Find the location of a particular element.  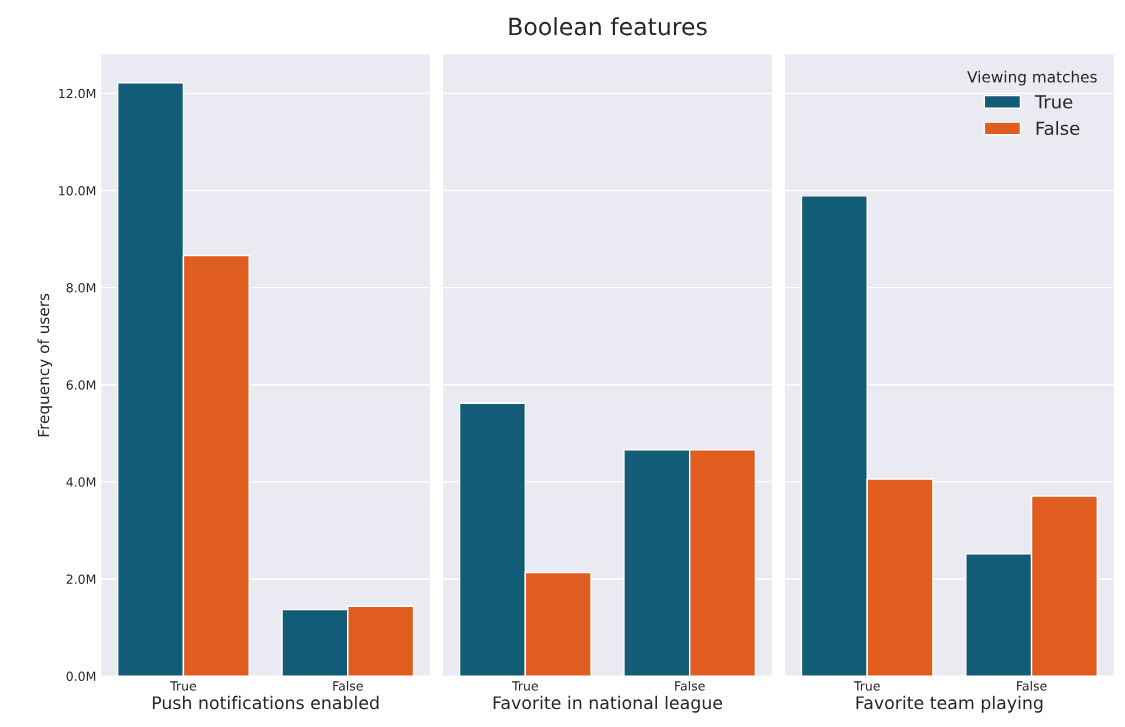

y-tick-label: 10.0M is located at coordinates (77, 190).